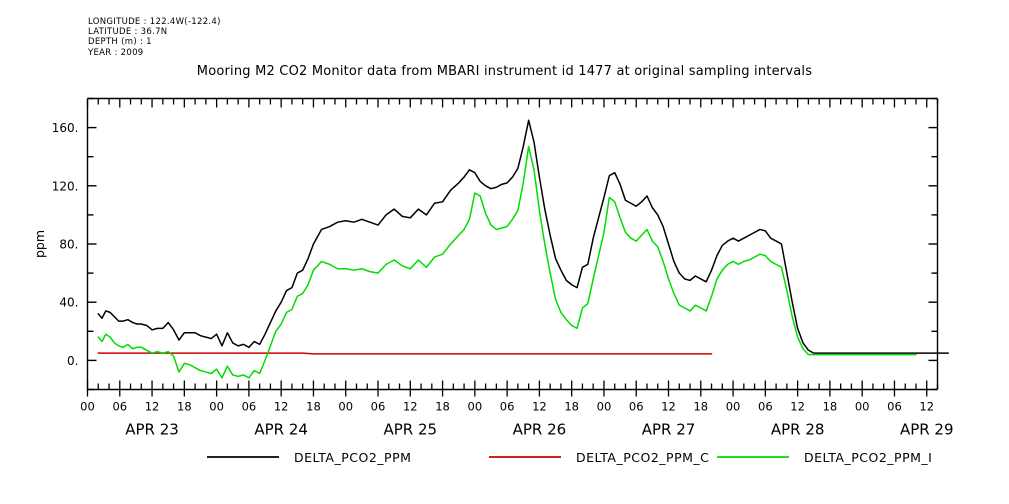 This screenshot has width=1009, height=504. I want to click on y-axis-label: ppm, so click(39, 244).